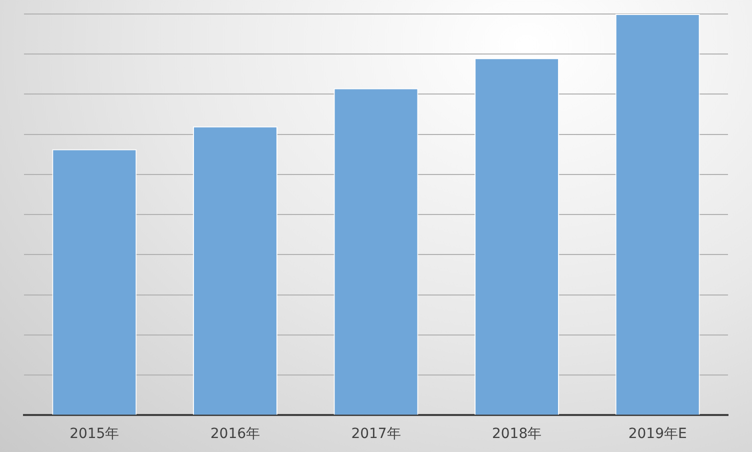  I want to click on x-tick-label: 2019年E, so click(657, 434).